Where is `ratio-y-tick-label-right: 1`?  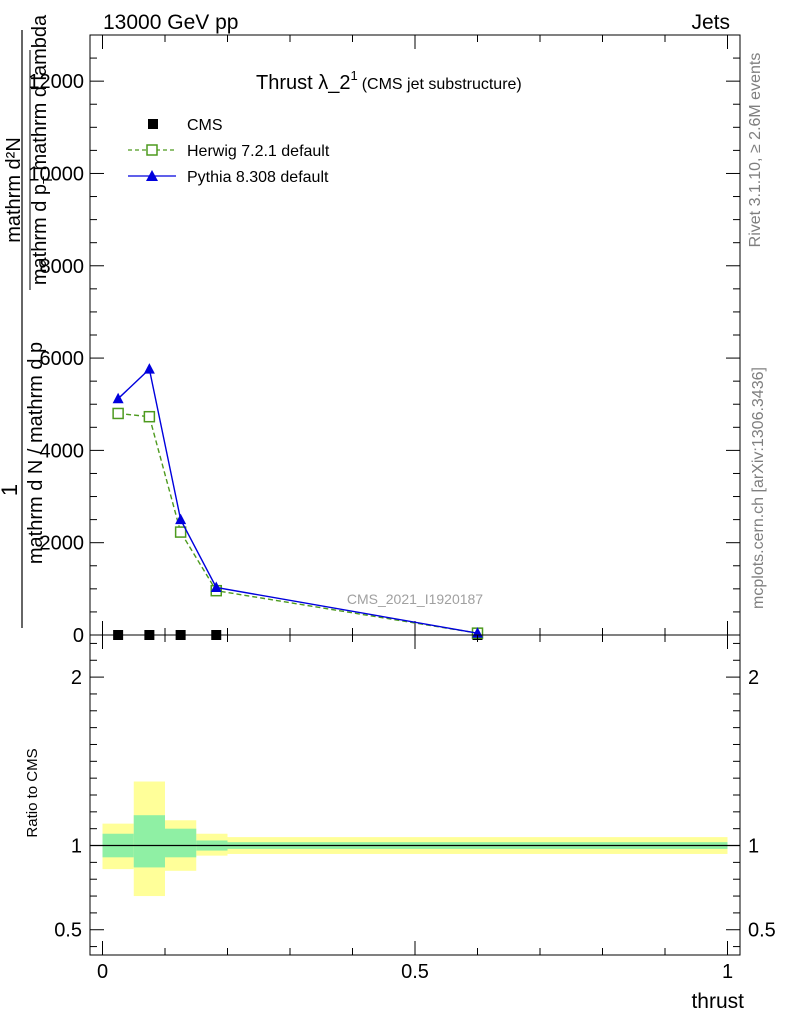 ratio-y-tick-label-right: 1 is located at coordinates (753, 847).